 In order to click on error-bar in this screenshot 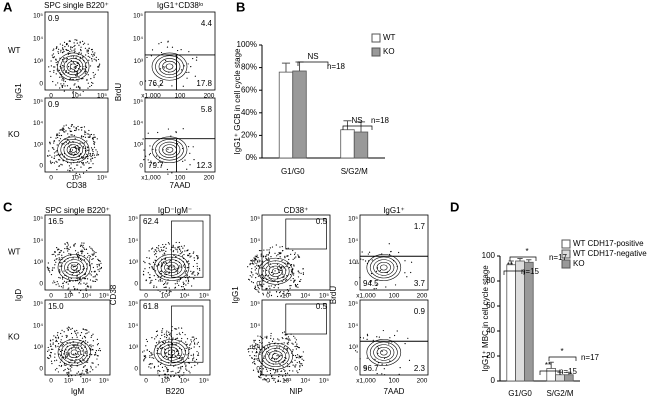, I will do `click(520, 259)`.